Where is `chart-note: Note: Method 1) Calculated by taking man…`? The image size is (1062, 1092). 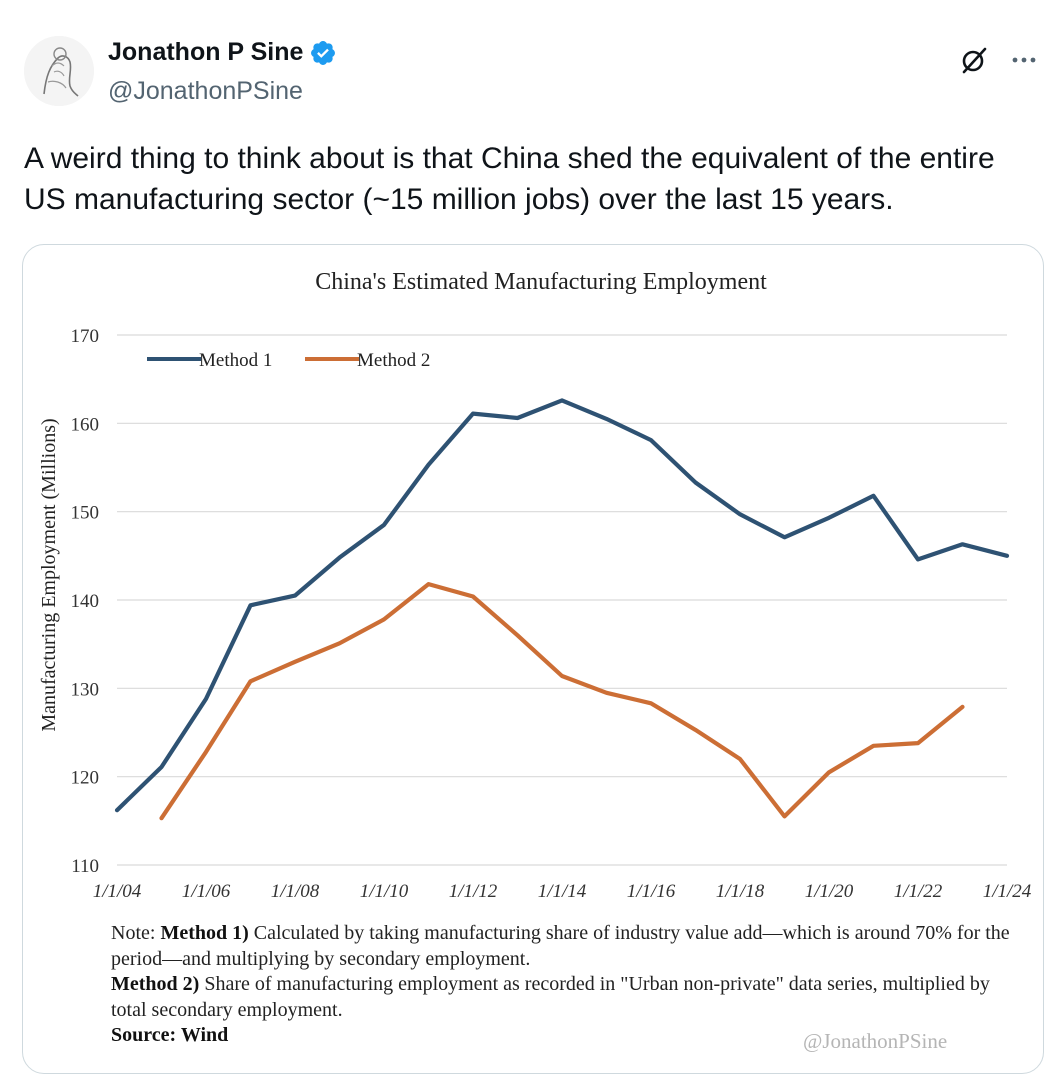 chart-note: Note: Method 1) Calculated by taking man… is located at coordinates (561, 985).